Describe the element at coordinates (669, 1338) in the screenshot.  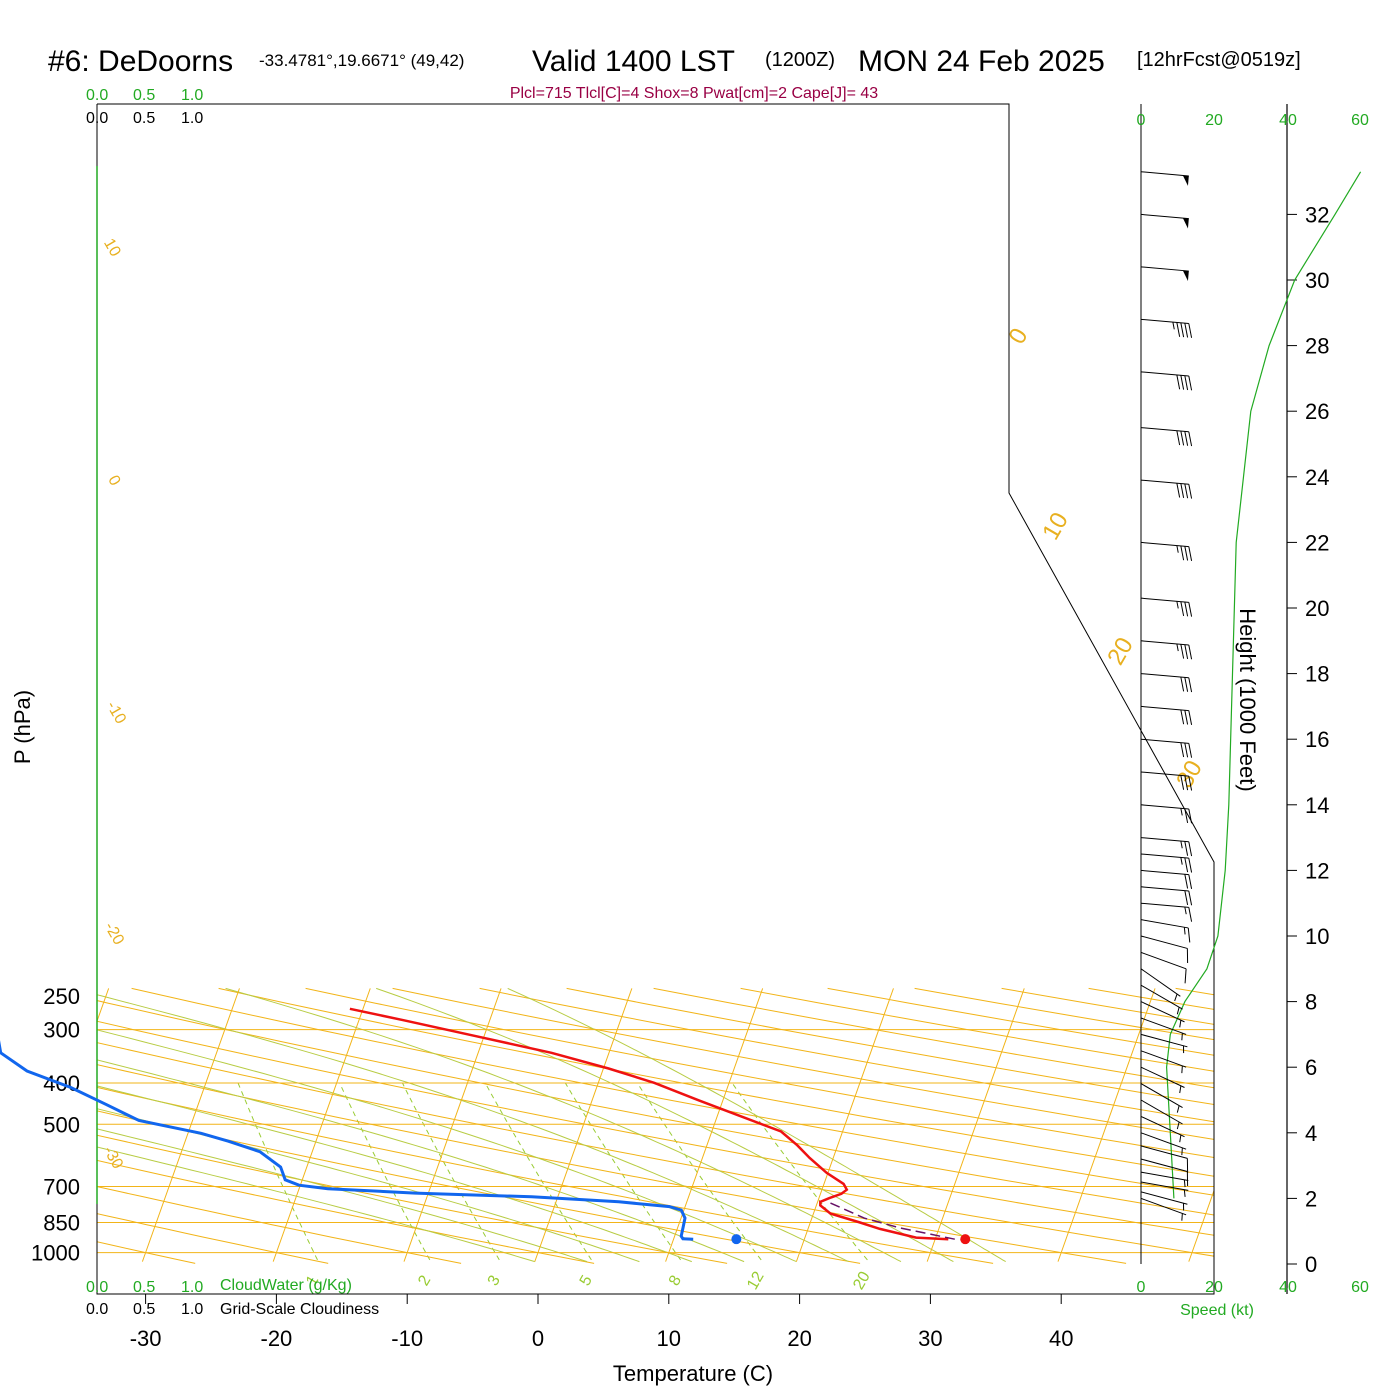
I see `temp-tick-10: 10` at that location.